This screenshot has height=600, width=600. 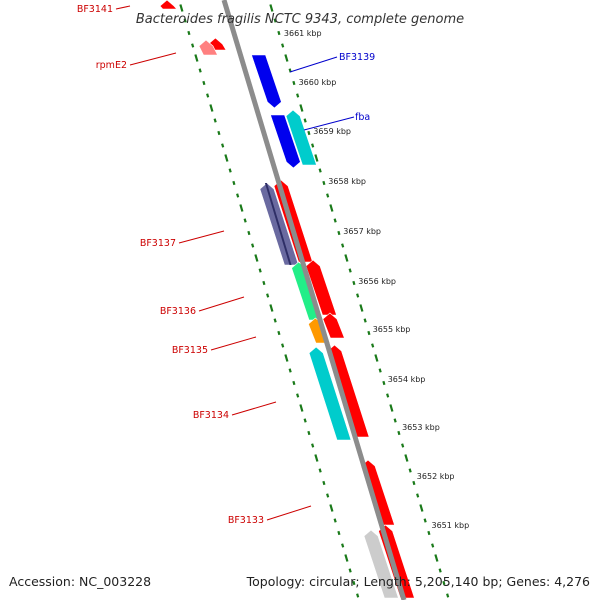 I want to click on accession-text: Accession: NC_003228, so click(x=80, y=581).